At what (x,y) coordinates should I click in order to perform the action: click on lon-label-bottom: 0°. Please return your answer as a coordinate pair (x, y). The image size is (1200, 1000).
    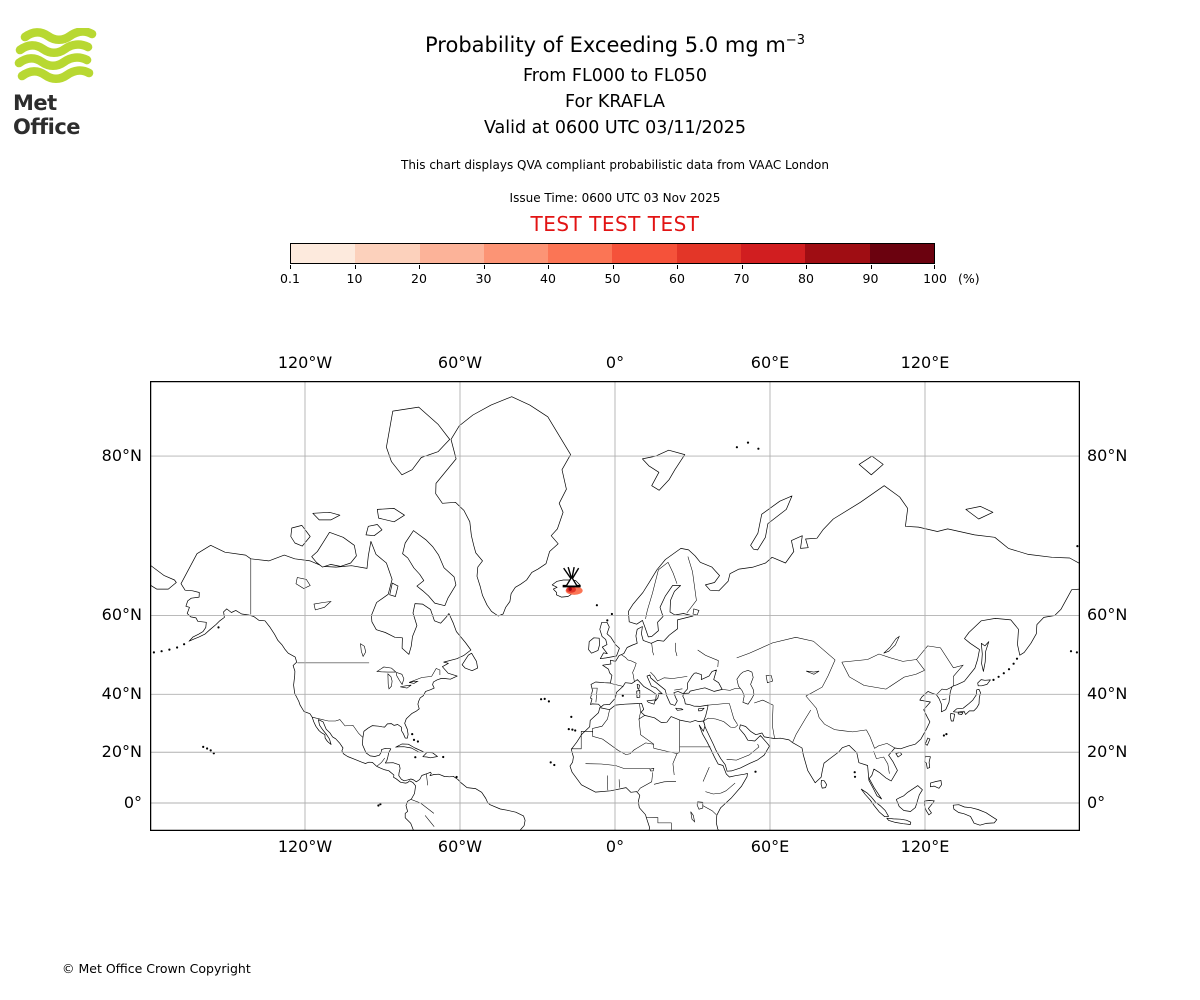
    Looking at the image, I should click on (615, 846).